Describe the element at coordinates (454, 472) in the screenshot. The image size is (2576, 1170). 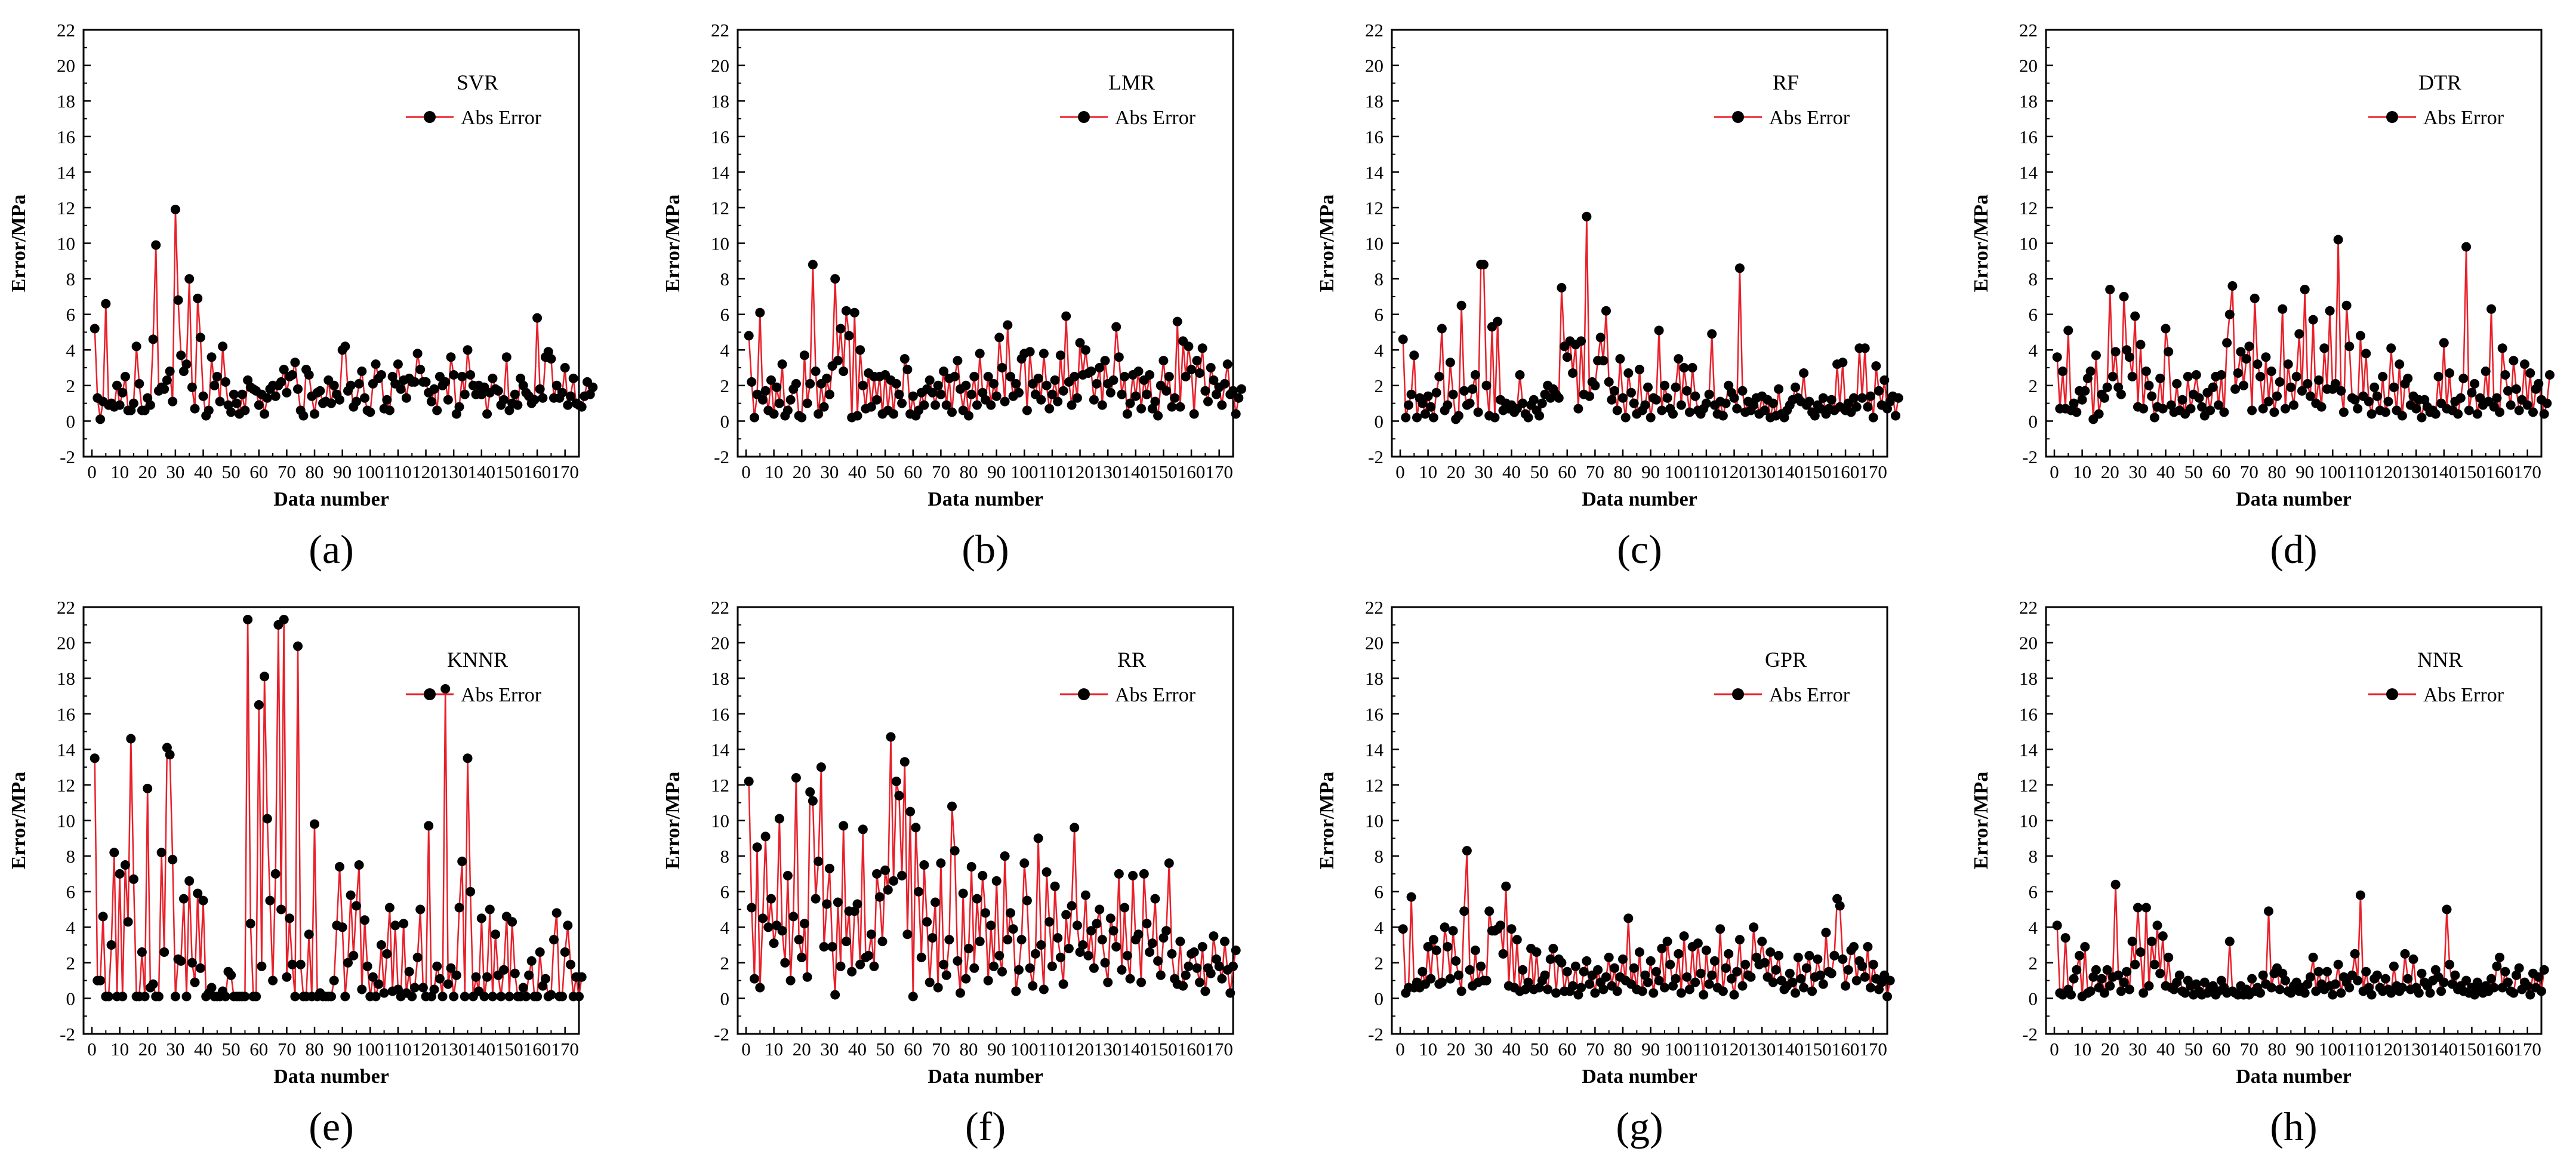
I see `x-tick-label: 130` at that location.